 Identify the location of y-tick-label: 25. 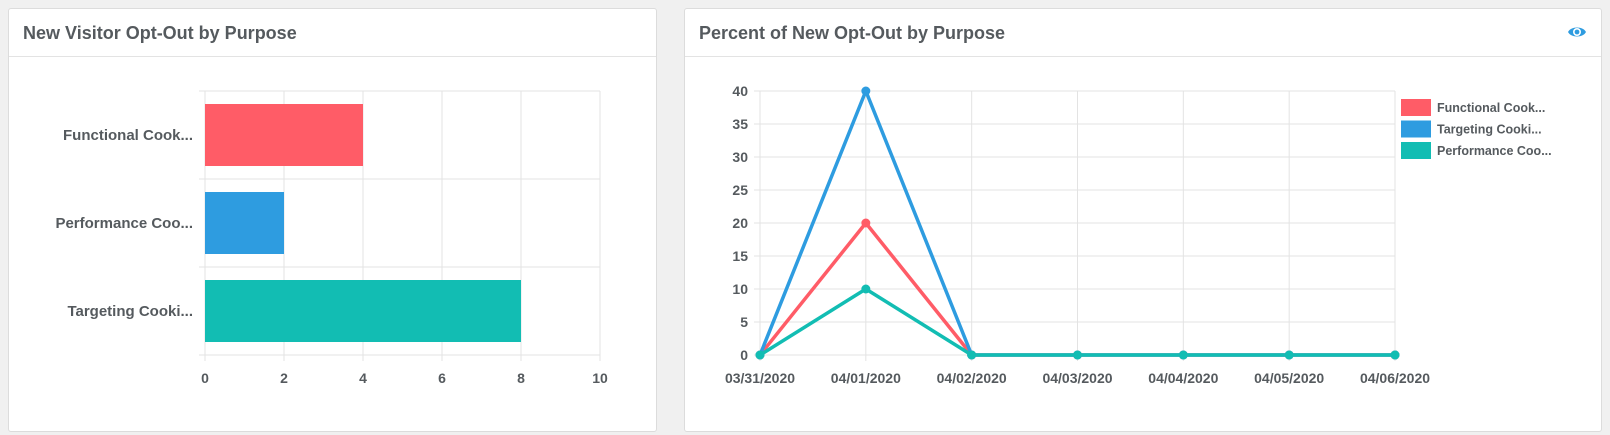
(740, 190).